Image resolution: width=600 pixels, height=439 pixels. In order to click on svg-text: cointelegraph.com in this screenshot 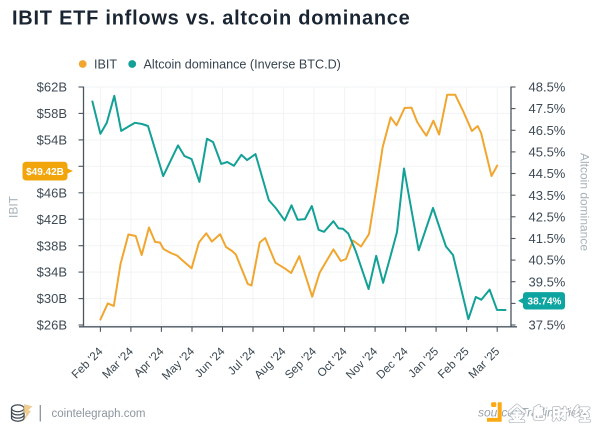, I will do `click(99, 414)`.